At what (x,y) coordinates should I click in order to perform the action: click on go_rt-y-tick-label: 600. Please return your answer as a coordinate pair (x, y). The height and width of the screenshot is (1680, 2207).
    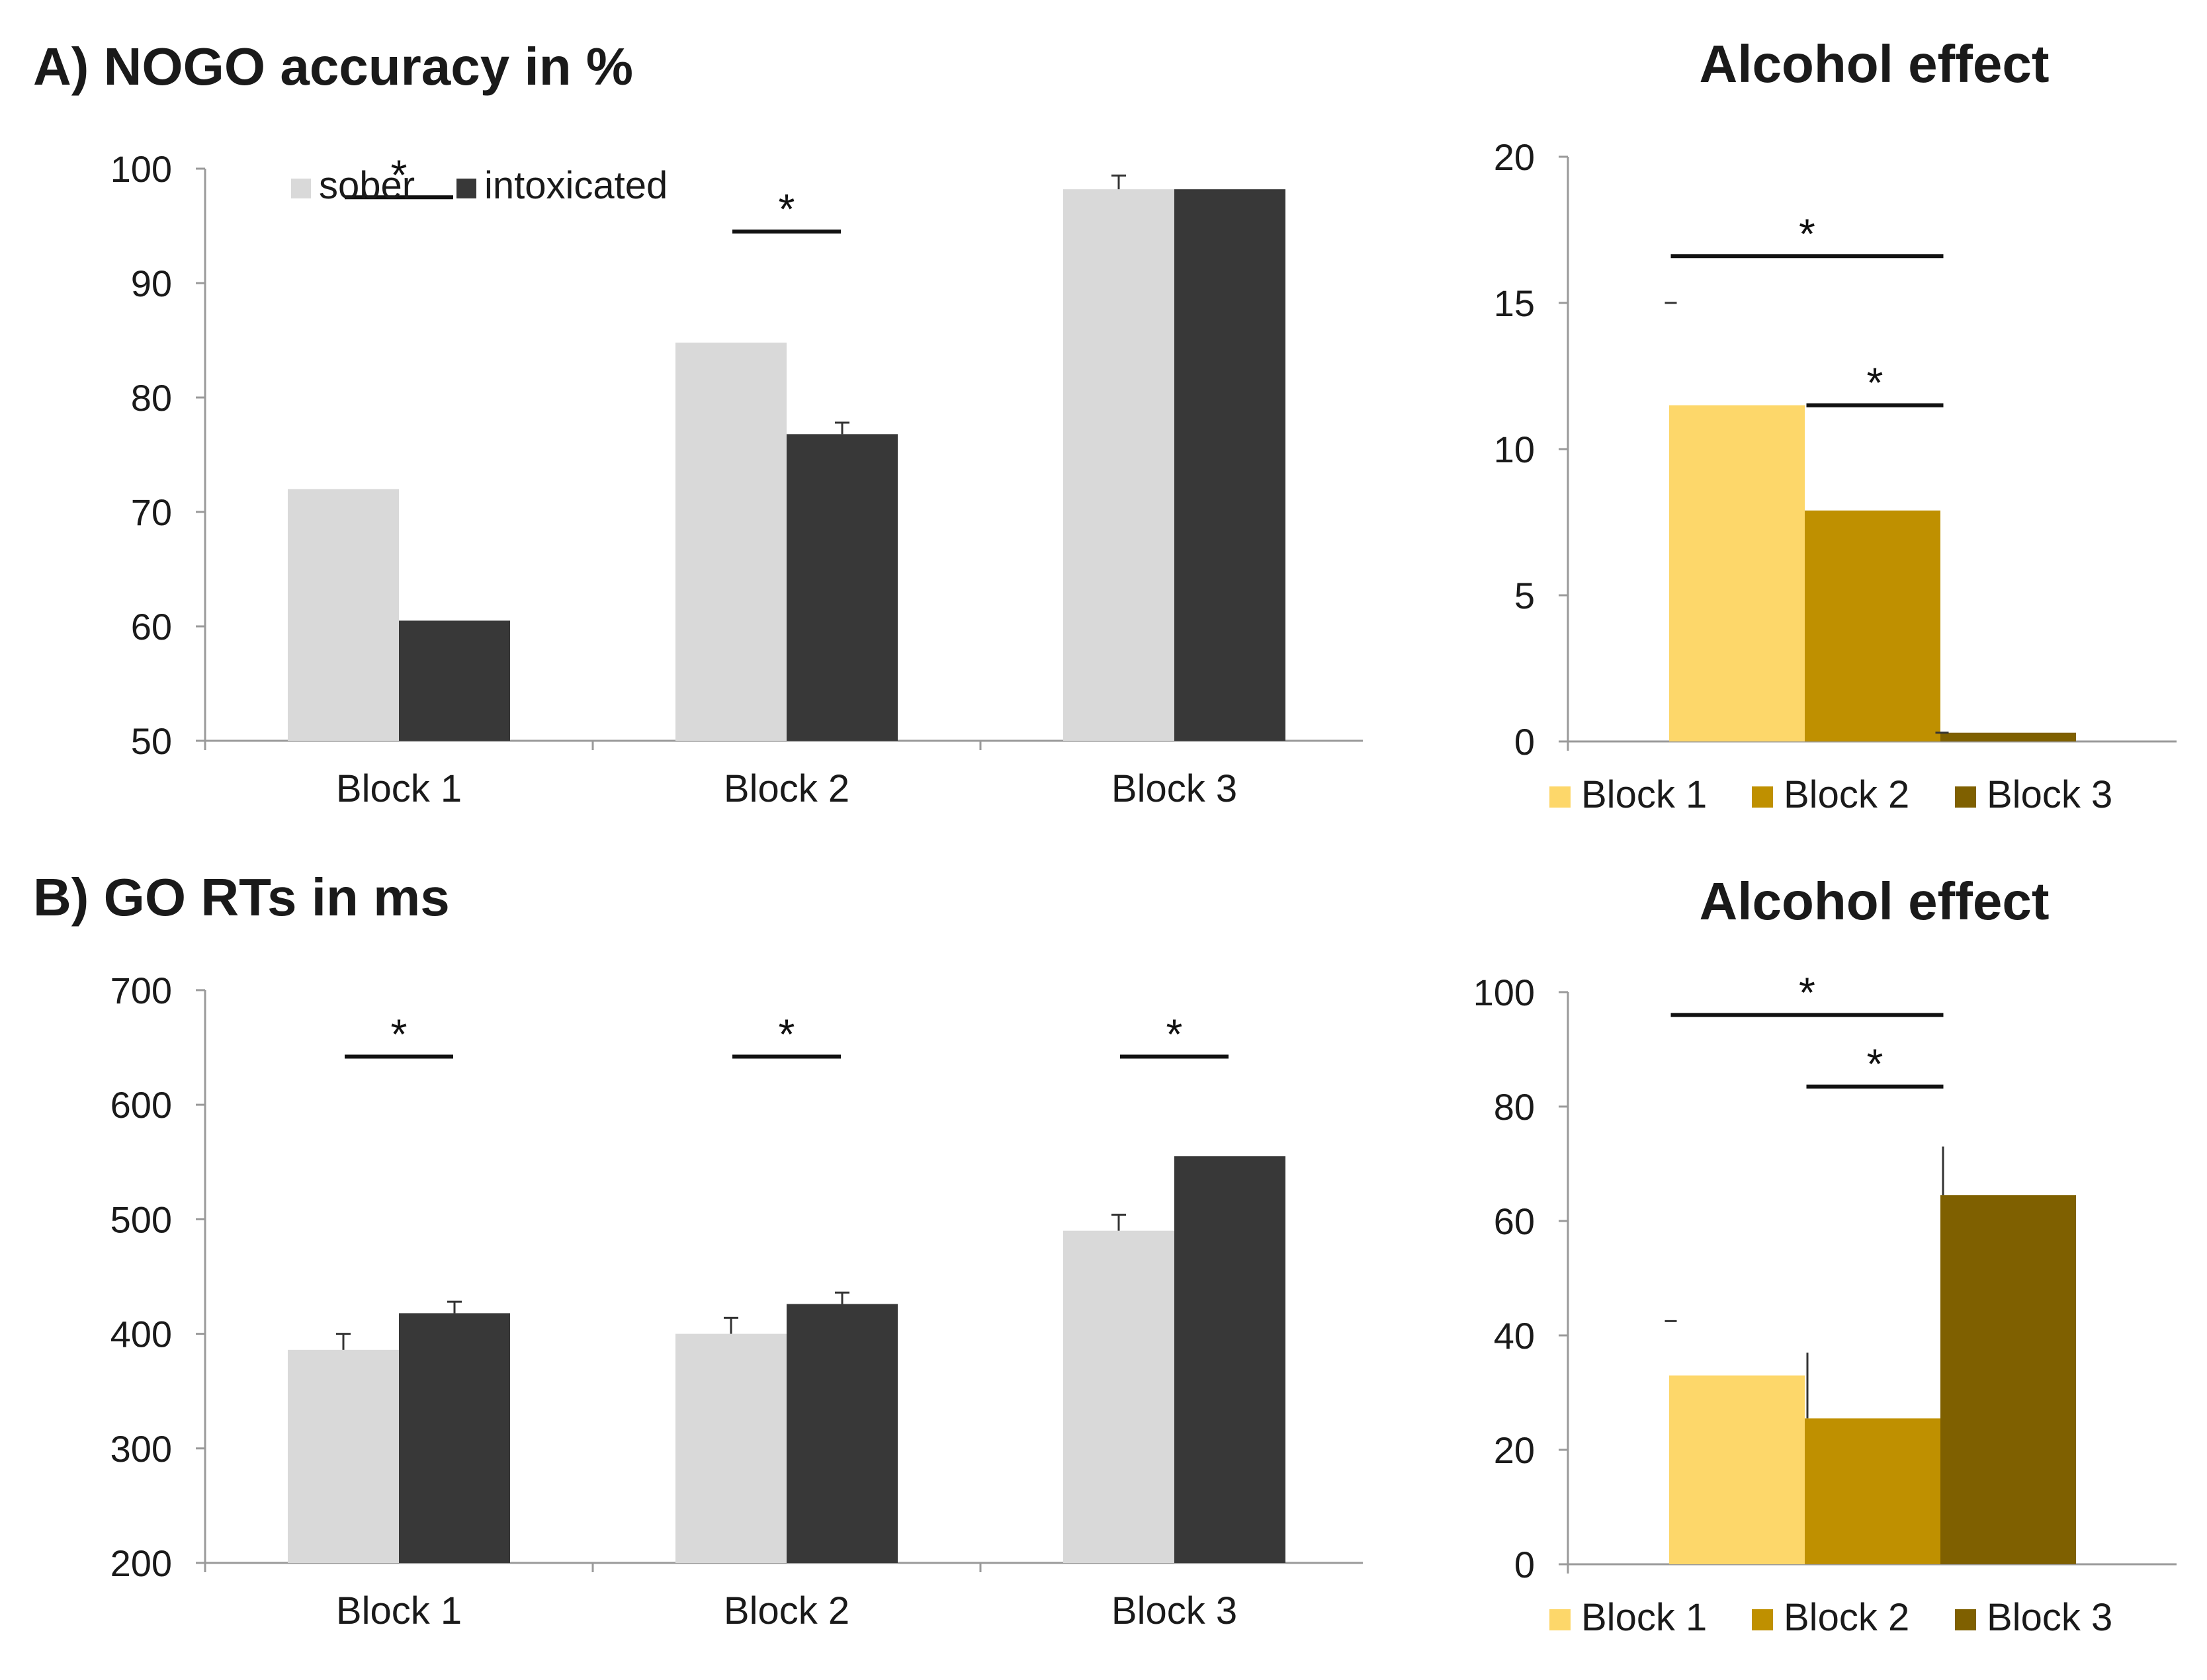
    Looking at the image, I should click on (141, 1105).